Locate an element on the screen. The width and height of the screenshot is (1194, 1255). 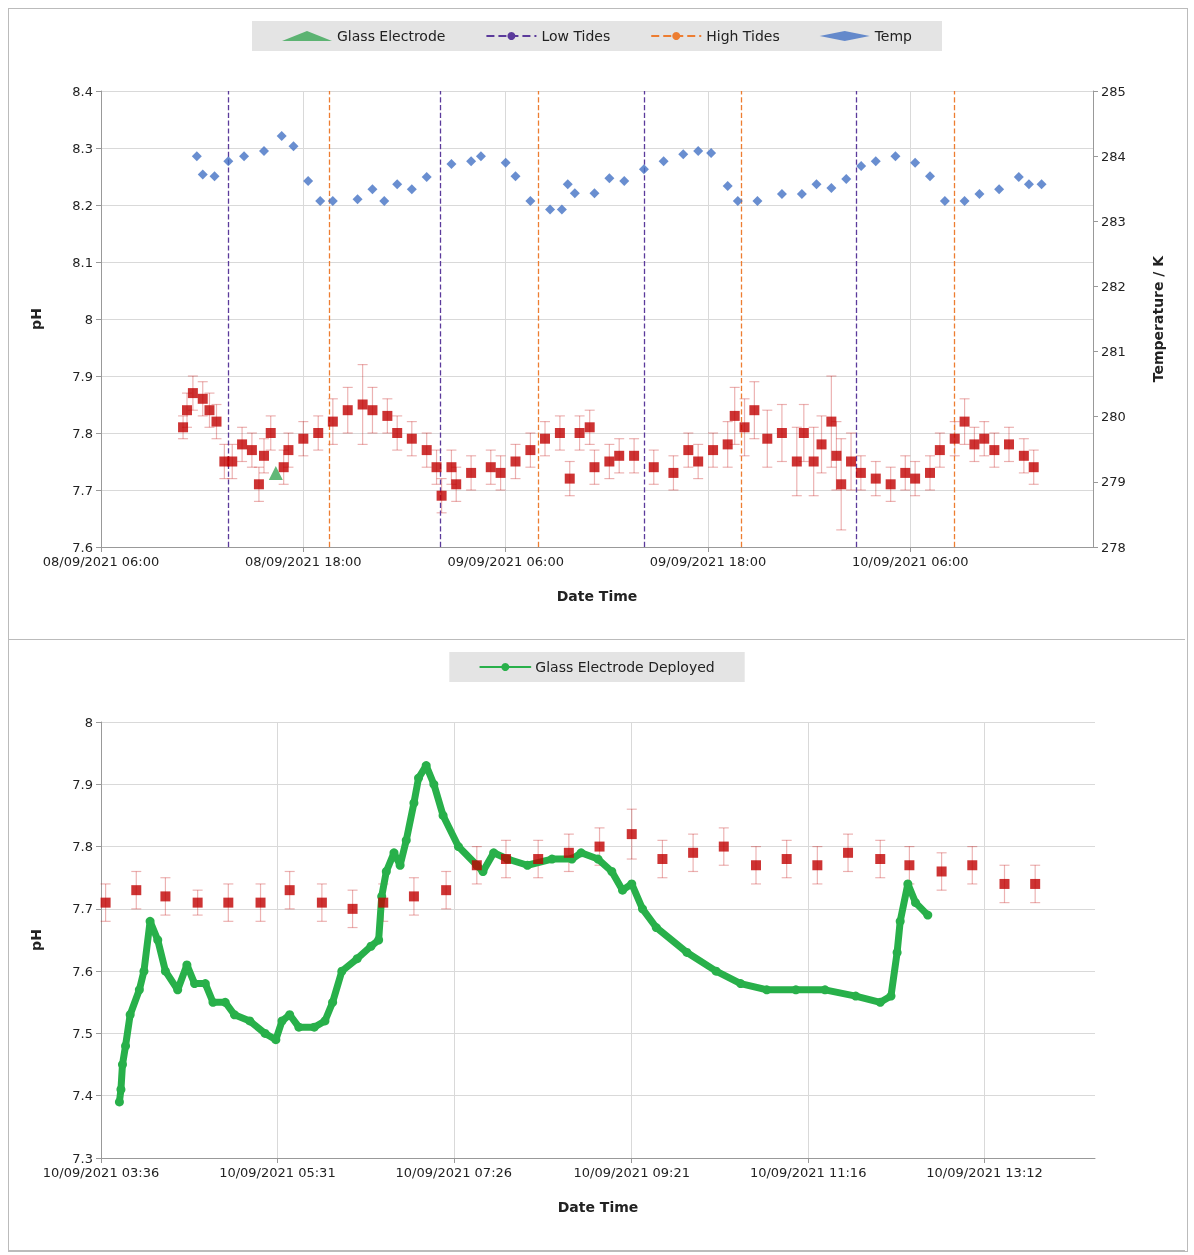
y2-tick-label: 280 is located at coordinates (1113, 417).